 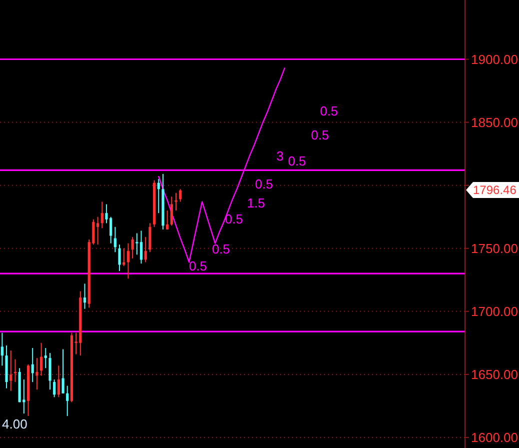 What do you see at coordinates (495, 190) in the screenshot?
I see `text: 1796.46` at bounding box center [495, 190].